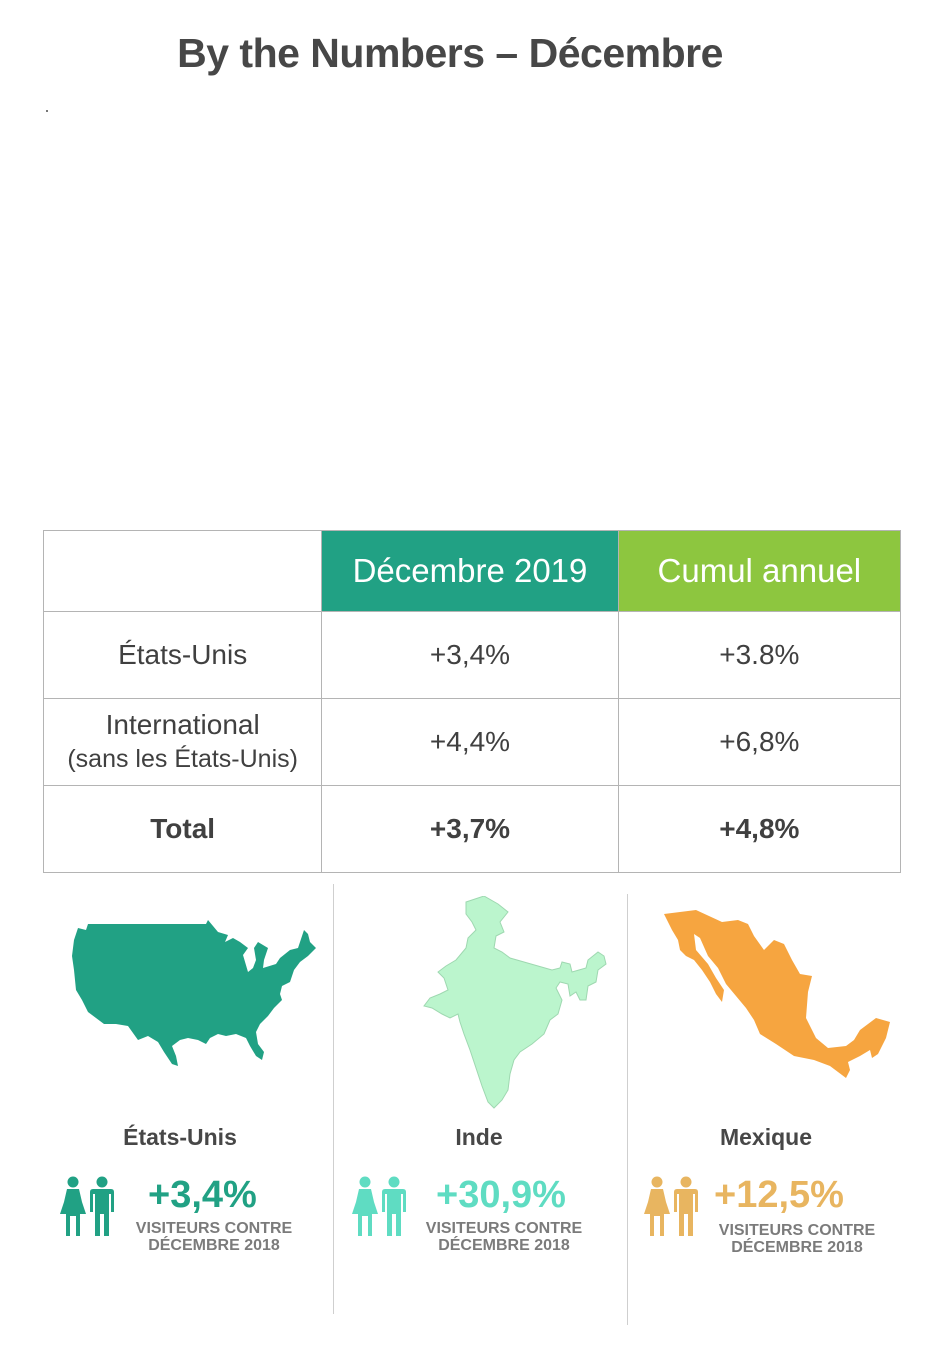  What do you see at coordinates (182, 724) in the screenshot?
I see `row-label: International` at bounding box center [182, 724].